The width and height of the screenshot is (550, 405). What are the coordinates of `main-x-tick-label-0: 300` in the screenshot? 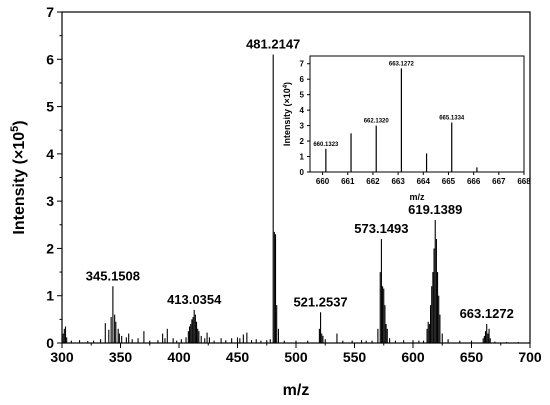 It's located at (62, 357).